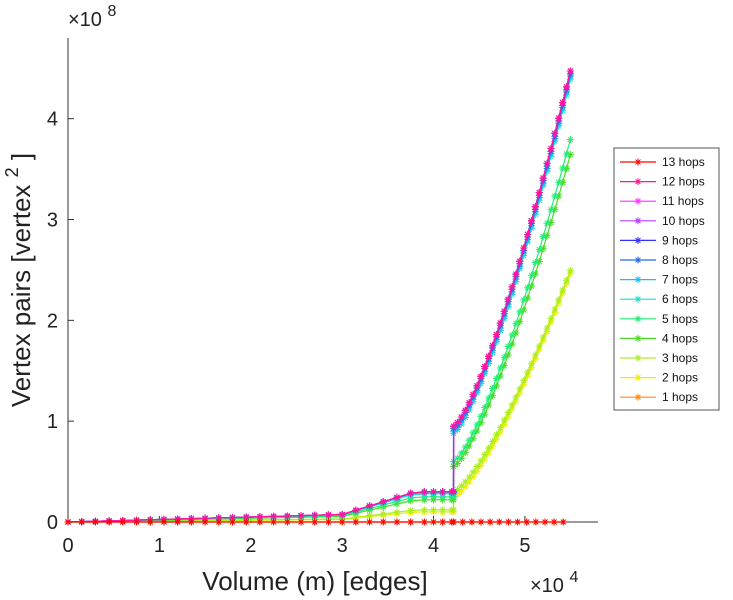  I want to click on series-13-hops, so click(315, 522).